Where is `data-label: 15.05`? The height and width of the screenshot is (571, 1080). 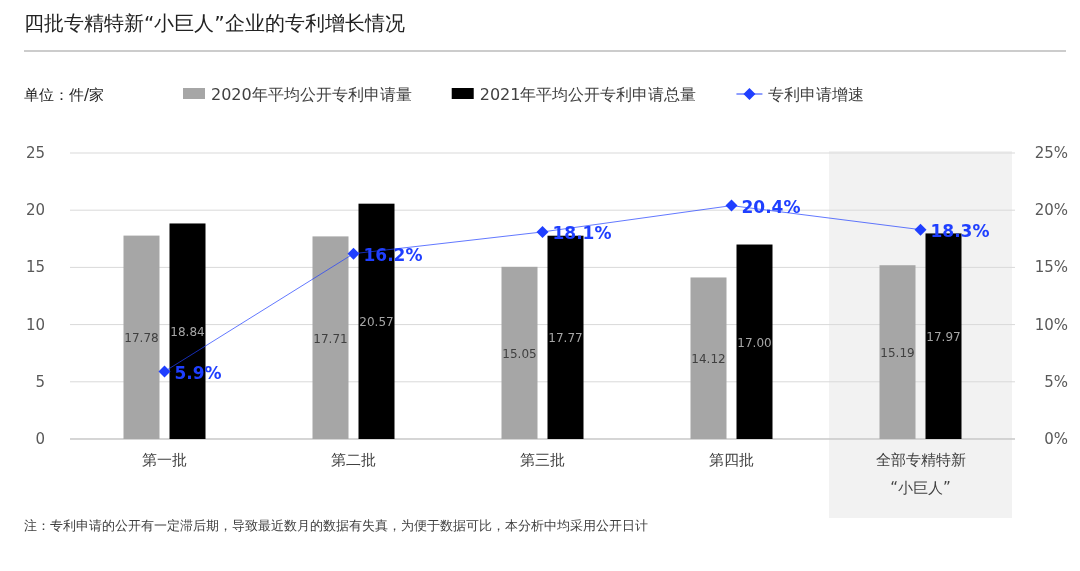 data-label: 15.05 is located at coordinates (519, 353).